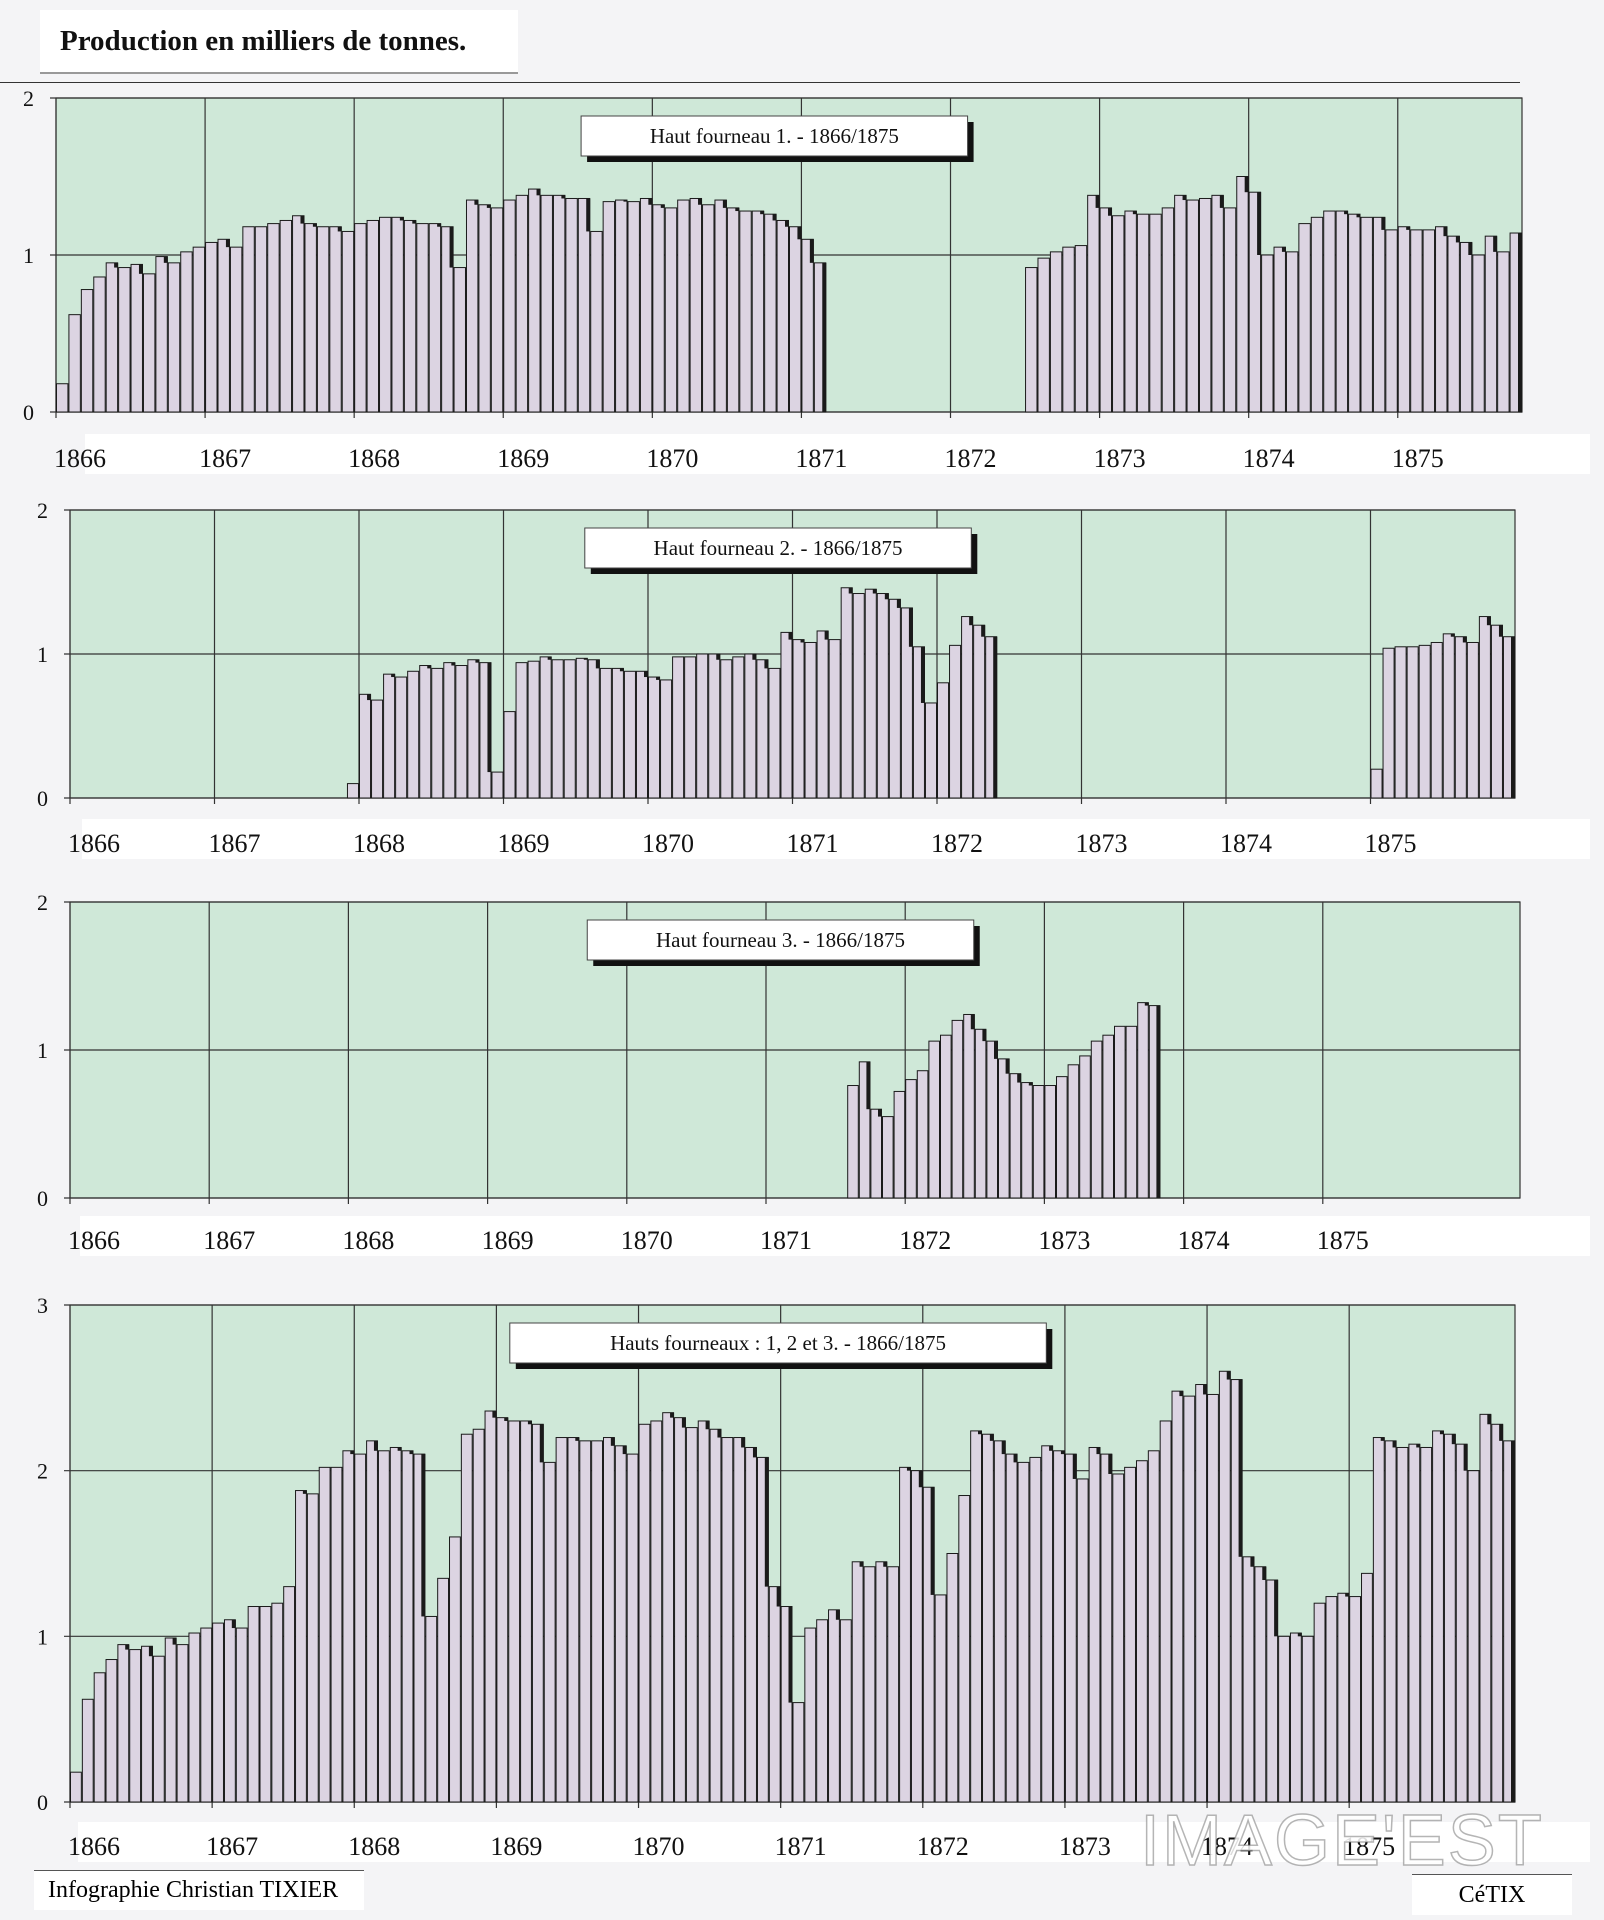 The width and height of the screenshot is (1604, 1920). Describe the element at coordinates (94, 1846) in the screenshot. I see `x-tick-label: 1866` at that location.